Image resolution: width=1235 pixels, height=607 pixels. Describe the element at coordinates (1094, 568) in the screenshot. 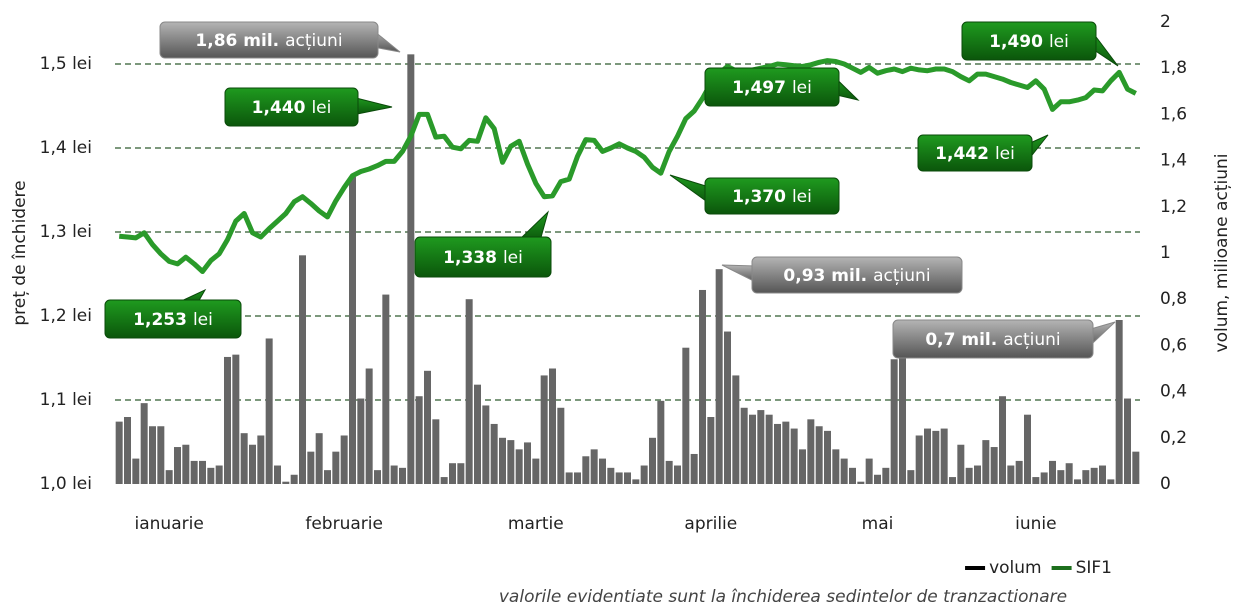

I see `legend-label: SIF1` at that location.